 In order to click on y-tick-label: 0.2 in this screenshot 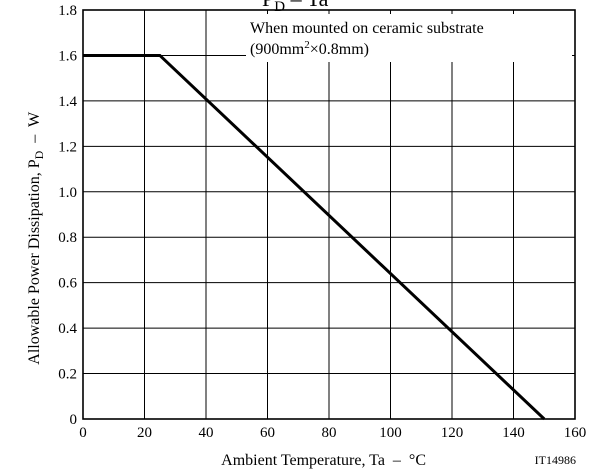, I will do `click(67, 375)`.